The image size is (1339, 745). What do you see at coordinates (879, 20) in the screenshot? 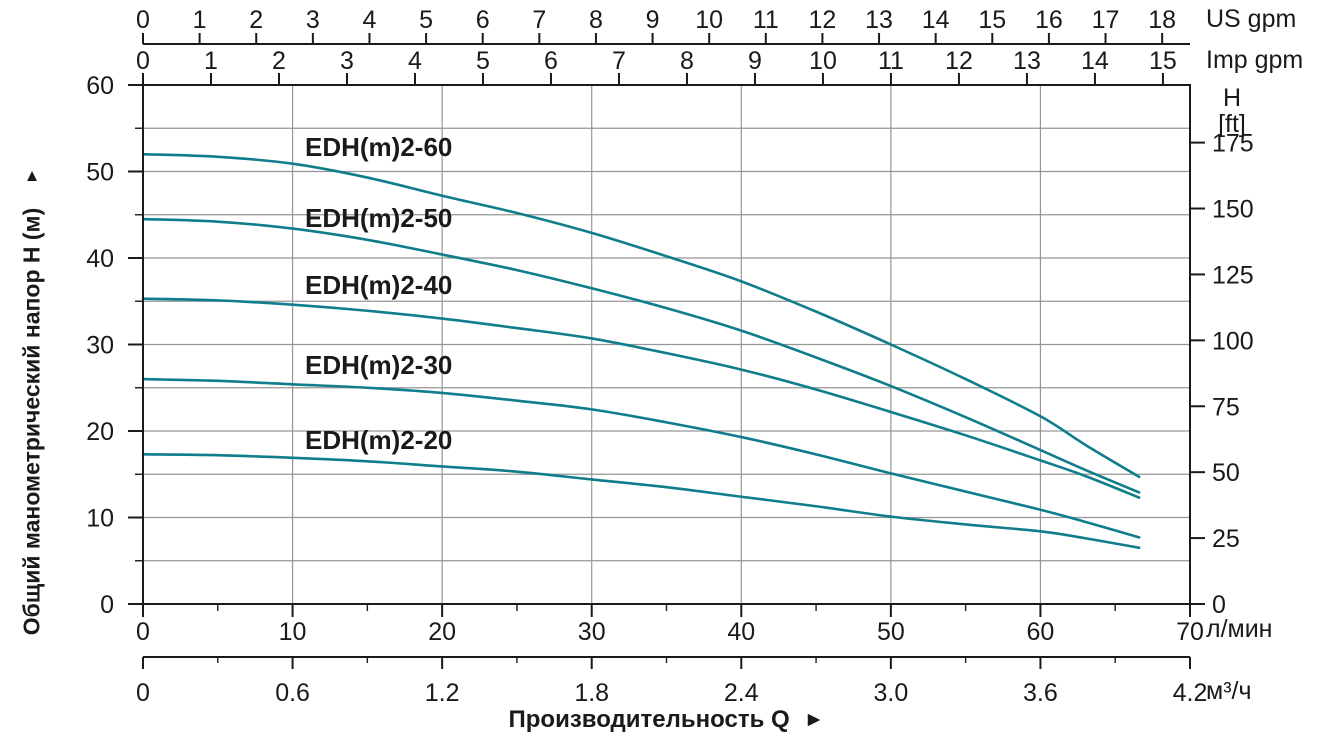
I see `tick-label-us: 13` at bounding box center [879, 20].